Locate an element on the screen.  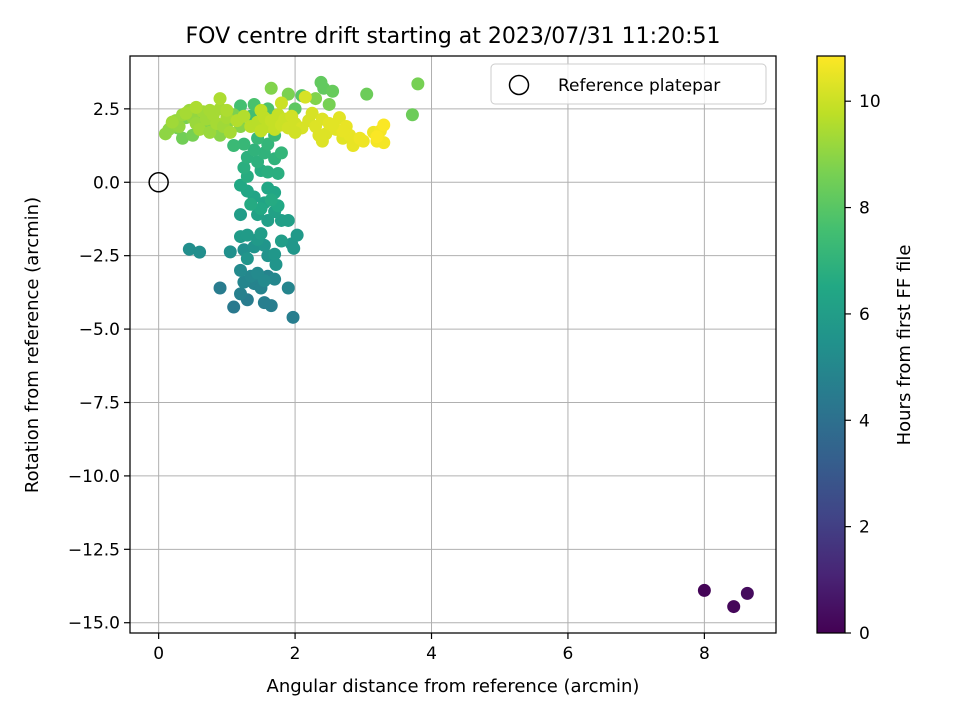
colorbar-tick-label: 10 is located at coordinates (870, 102).